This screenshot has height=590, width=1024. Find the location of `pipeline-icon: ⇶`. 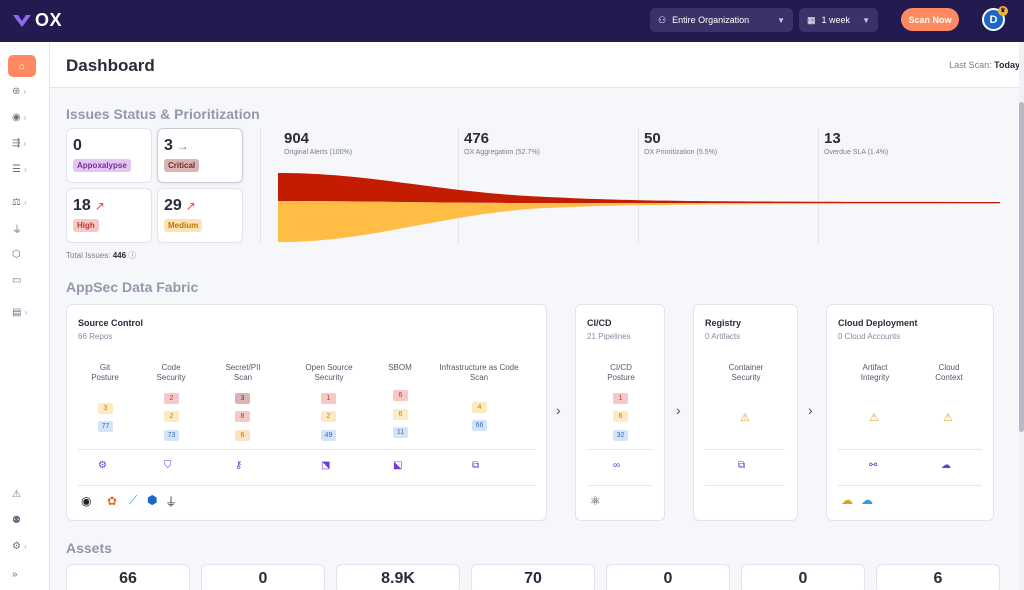

pipeline-icon: ⇶ is located at coordinates (16, 143).